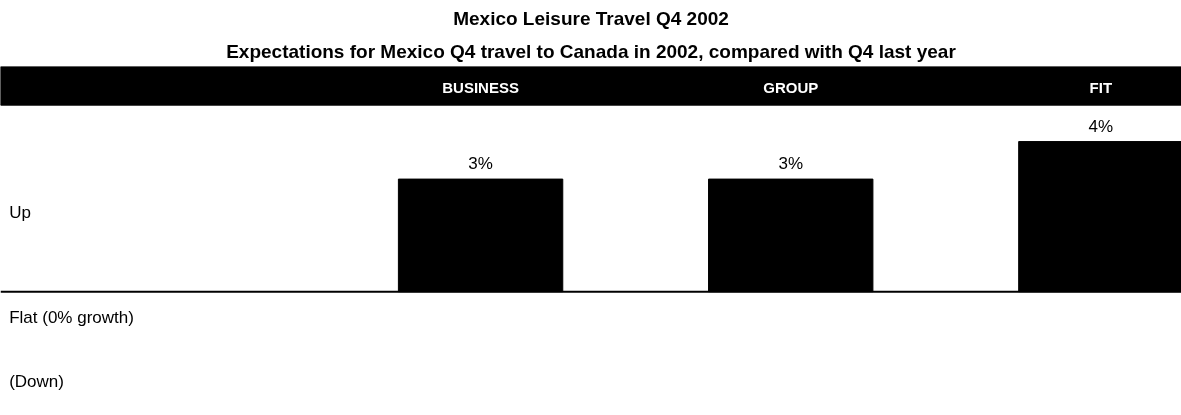 The width and height of the screenshot is (1181, 415). I want to click on x-tick-label: BUSINESS, so click(480, 87).